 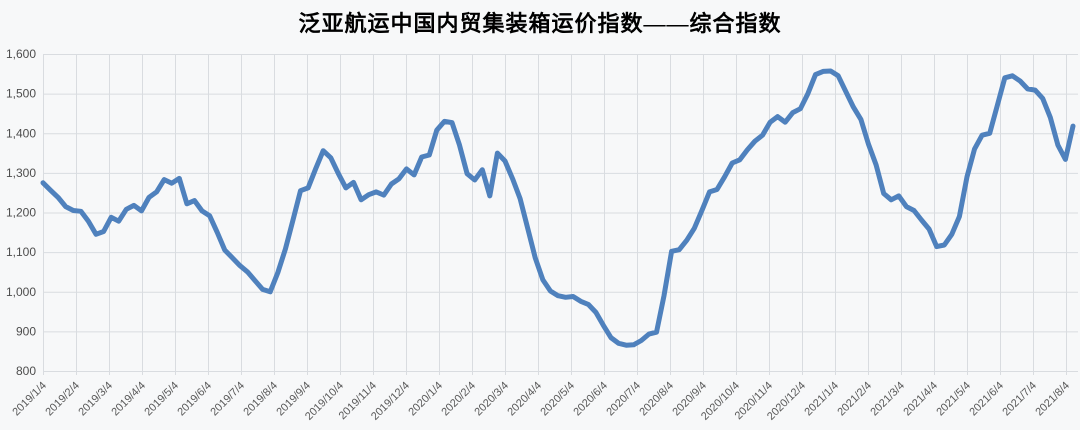 What do you see at coordinates (21, 94) in the screenshot?
I see `y-tick-label: 1,500` at bounding box center [21, 94].